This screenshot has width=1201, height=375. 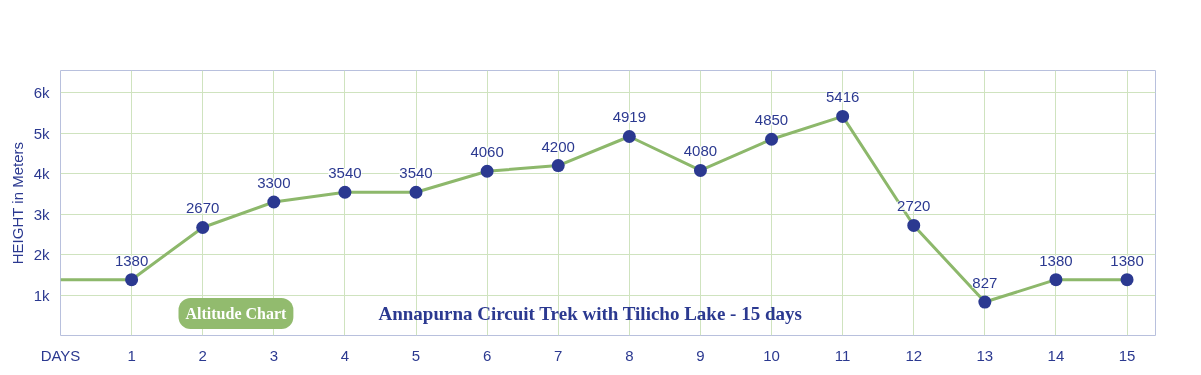 I want to click on data-label: 827, so click(x=985, y=283).